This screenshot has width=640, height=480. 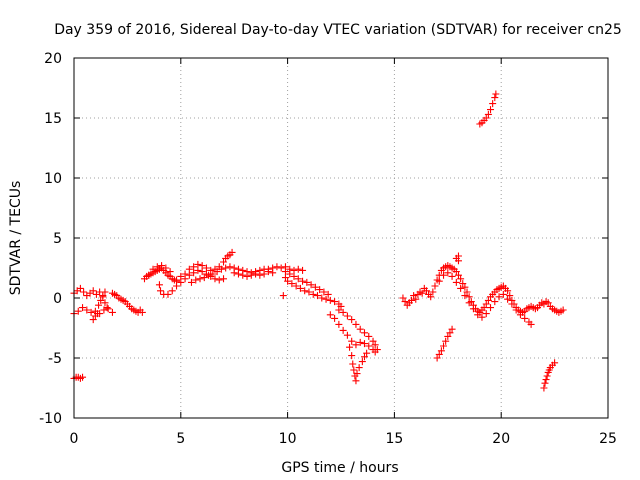 I want to click on x-tick-label: 5, so click(x=180, y=439).